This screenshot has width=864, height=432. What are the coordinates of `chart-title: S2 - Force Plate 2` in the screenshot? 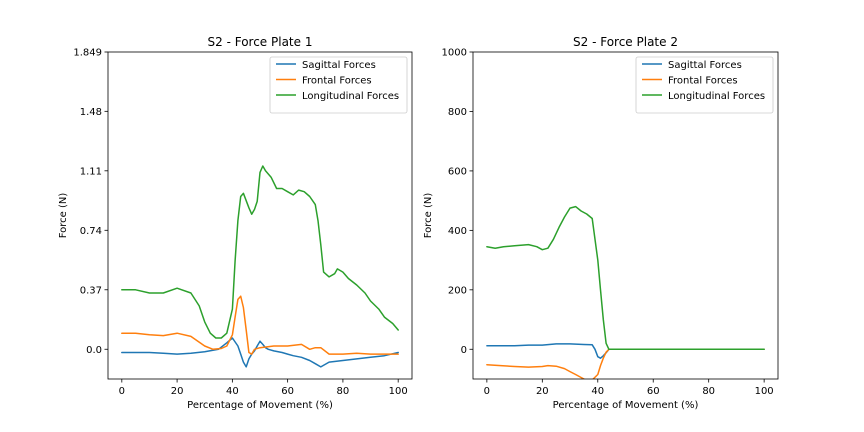 It's located at (625, 42).